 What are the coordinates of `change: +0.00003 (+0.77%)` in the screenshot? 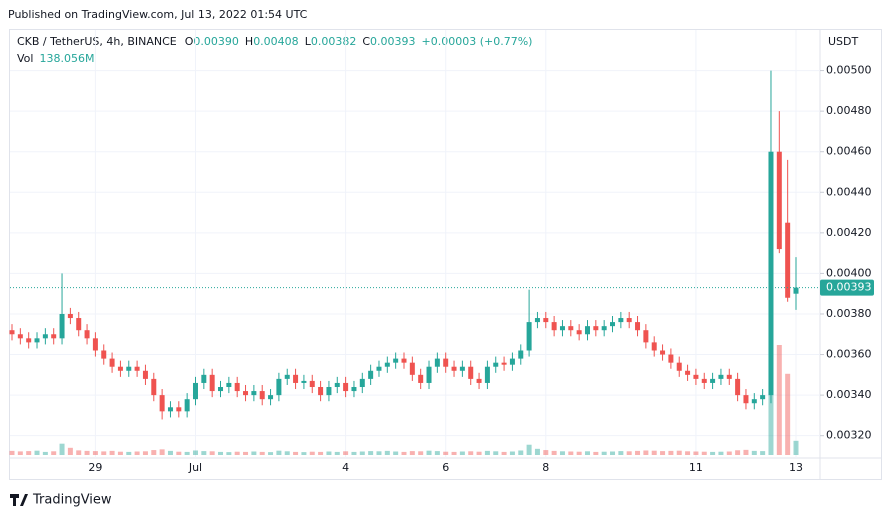 It's located at (477, 41).